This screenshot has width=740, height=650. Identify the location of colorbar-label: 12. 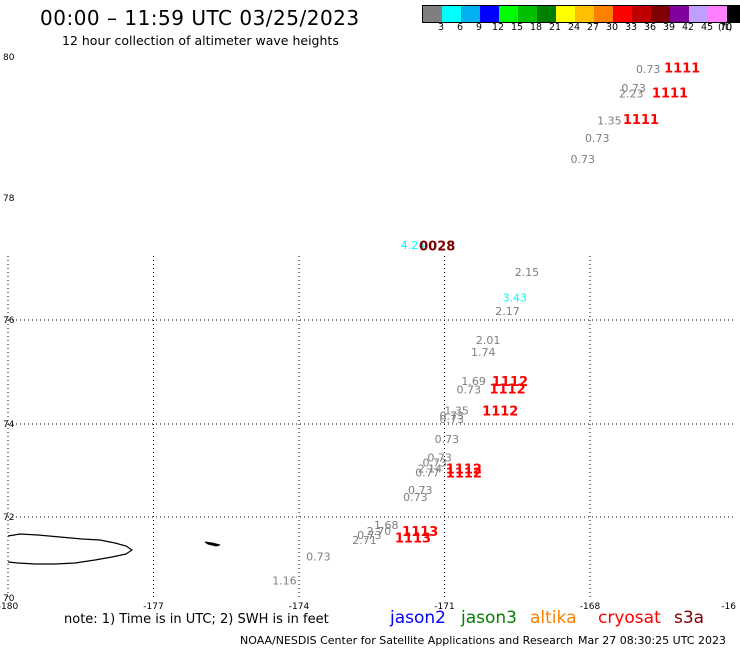
(498, 27).